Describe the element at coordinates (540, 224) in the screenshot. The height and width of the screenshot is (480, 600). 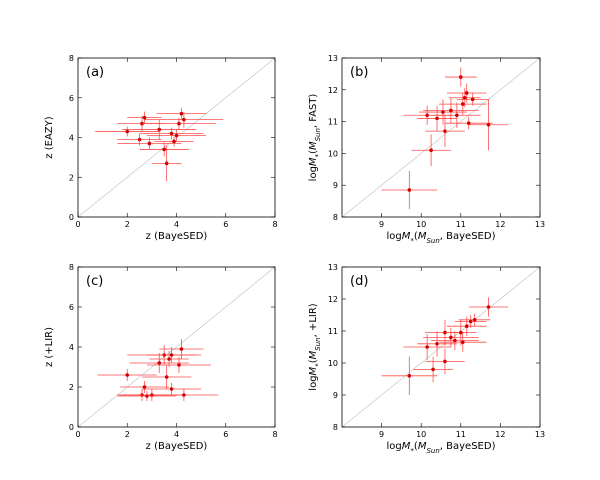
I see `x-tick-label: 13` at that location.